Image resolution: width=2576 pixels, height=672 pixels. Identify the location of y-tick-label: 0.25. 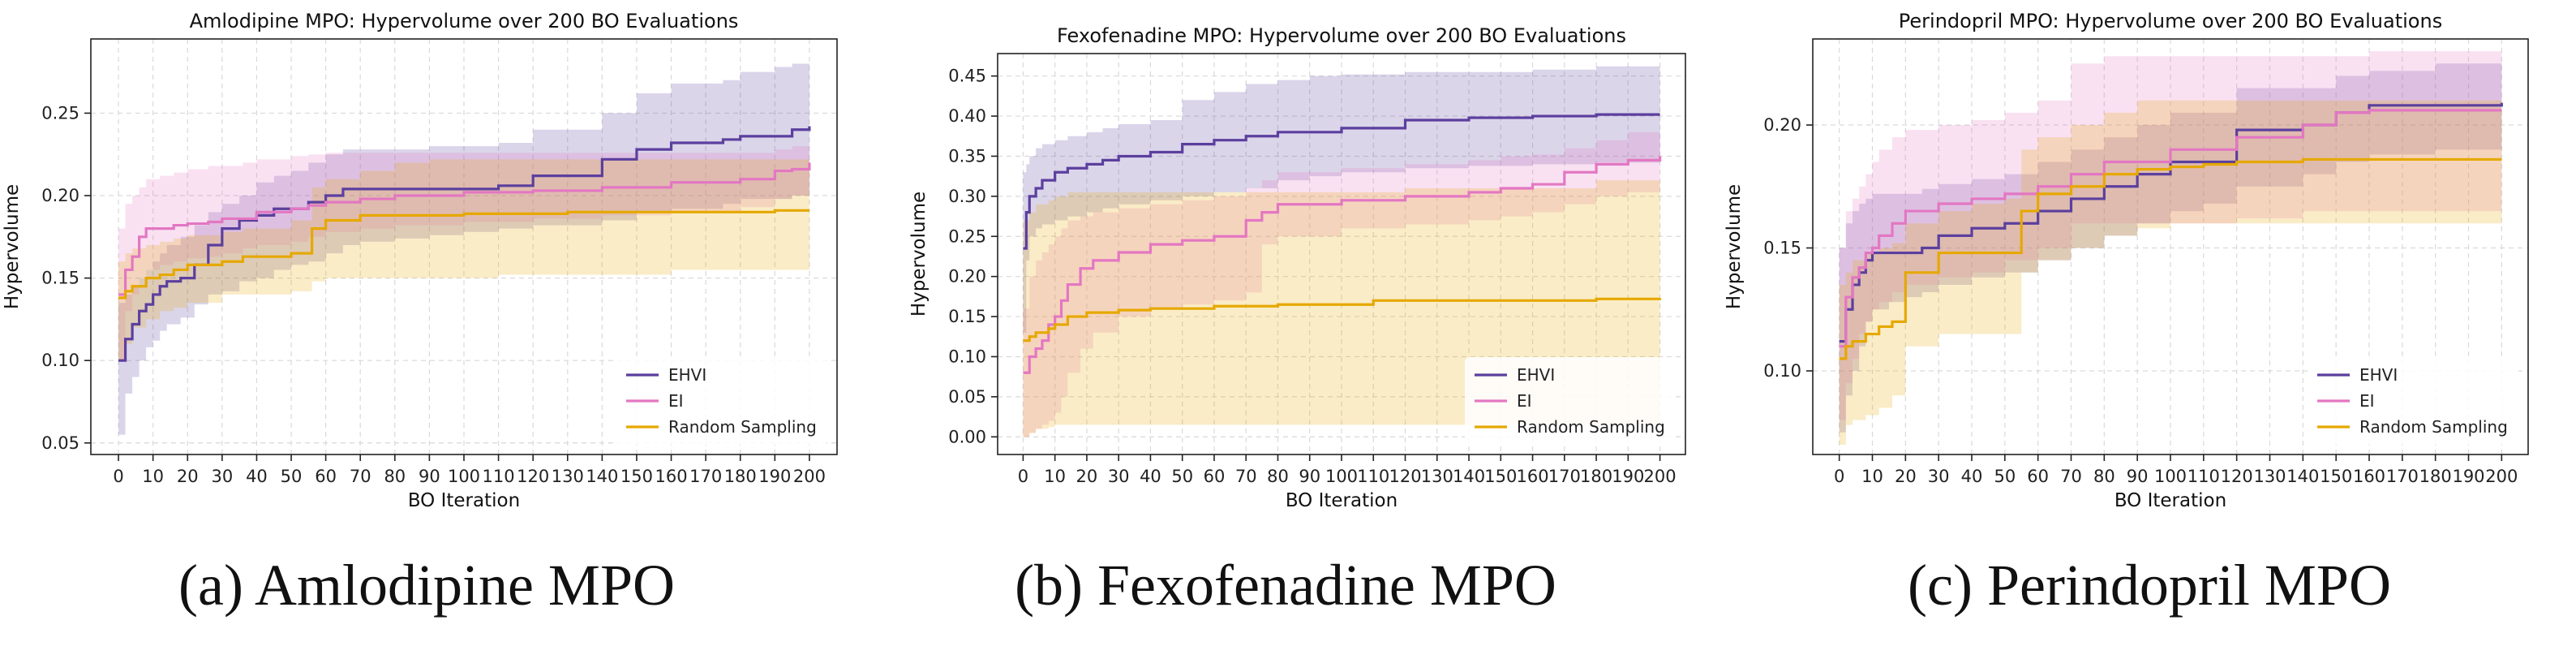
(967, 236).